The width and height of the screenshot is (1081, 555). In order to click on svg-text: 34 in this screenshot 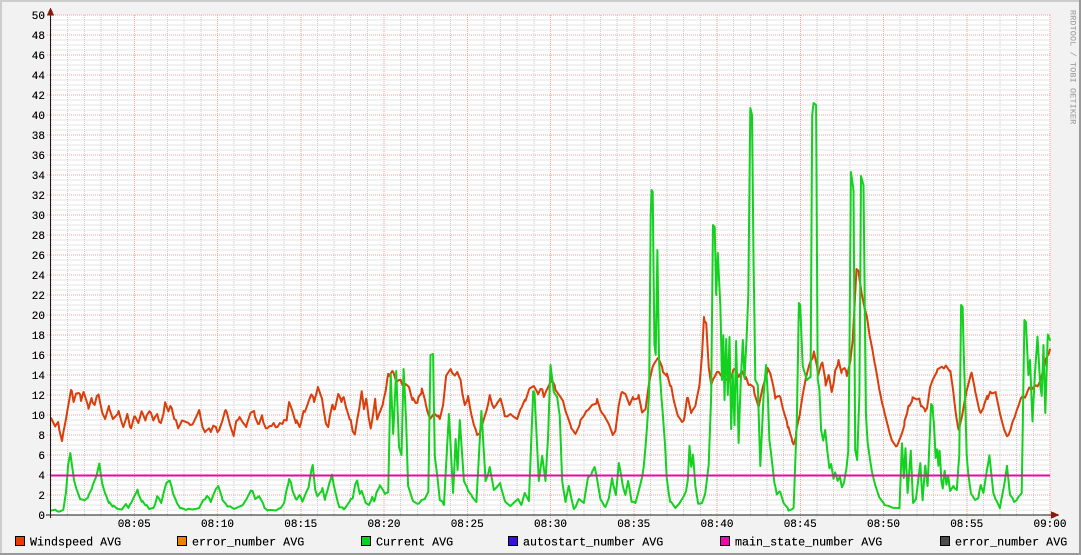, I will do `click(39, 177)`.